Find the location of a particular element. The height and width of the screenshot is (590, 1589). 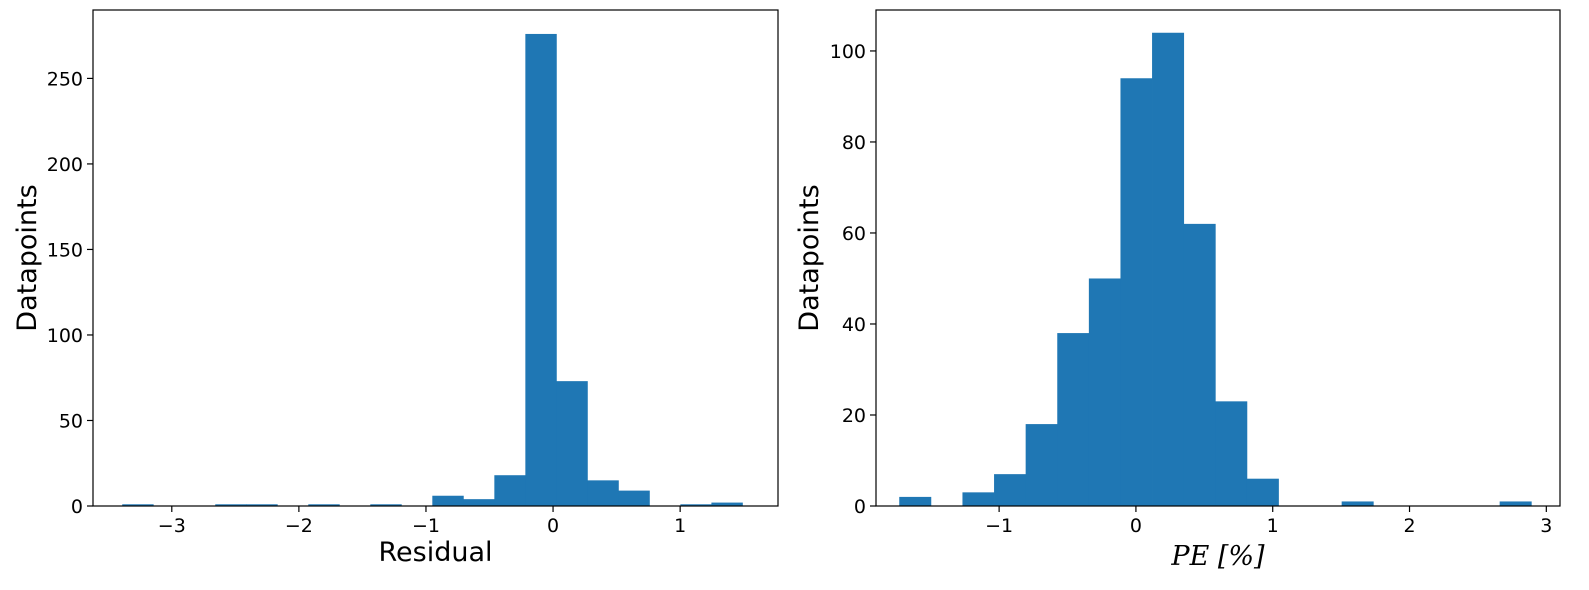

pe-y-tick-label-2: 40 is located at coordinates (854, 325).